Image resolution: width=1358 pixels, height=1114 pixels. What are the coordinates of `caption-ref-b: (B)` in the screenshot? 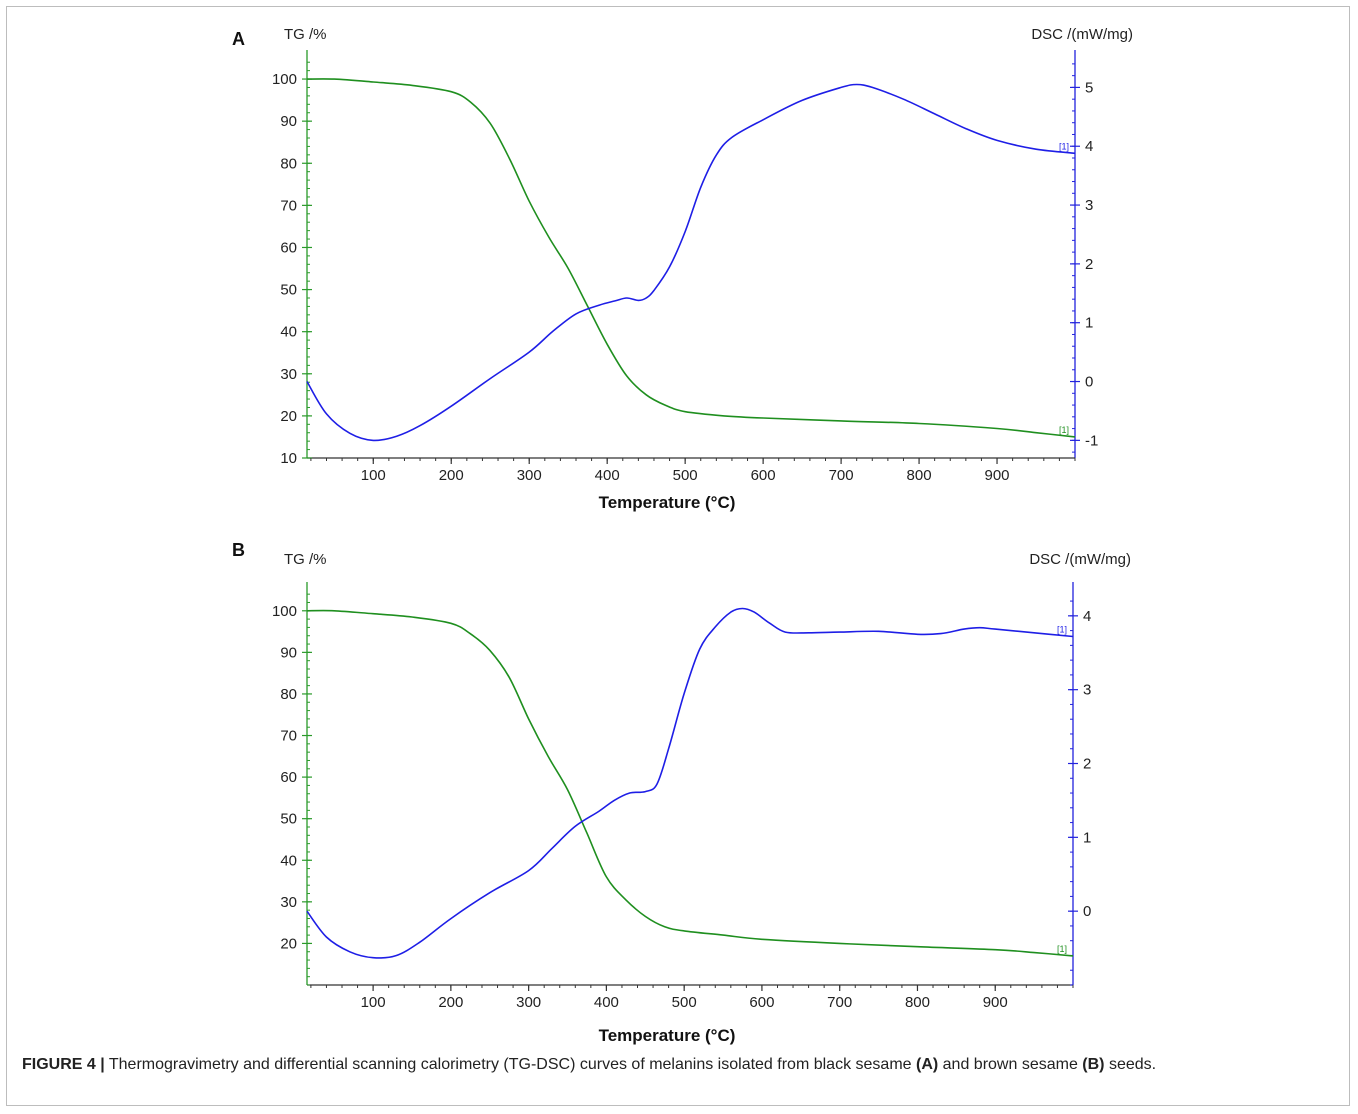 It's located at (1093, 1064).